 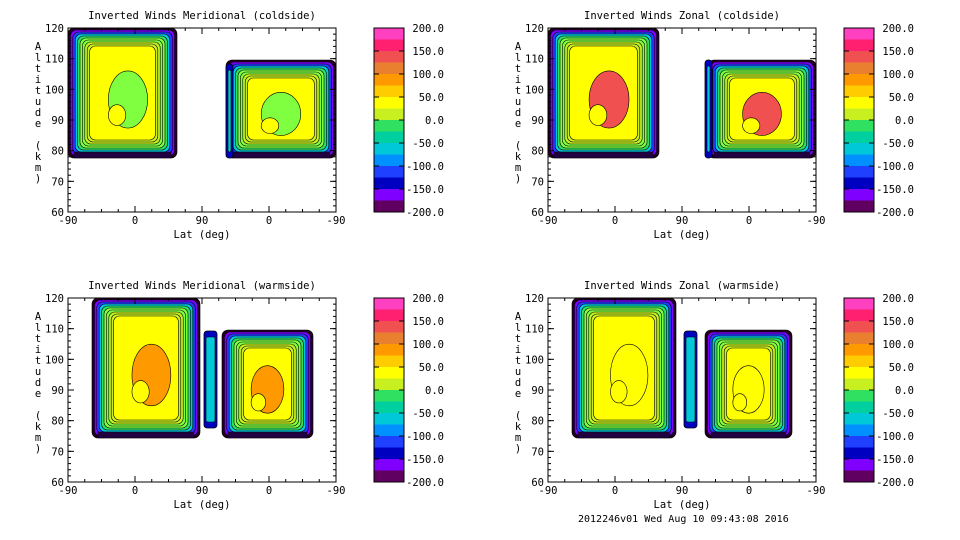 What do you see at coordinates (898, 29) in the screenshot?
I see `colorbar-tick-label: 200.0` at bounding box center [898, 29].